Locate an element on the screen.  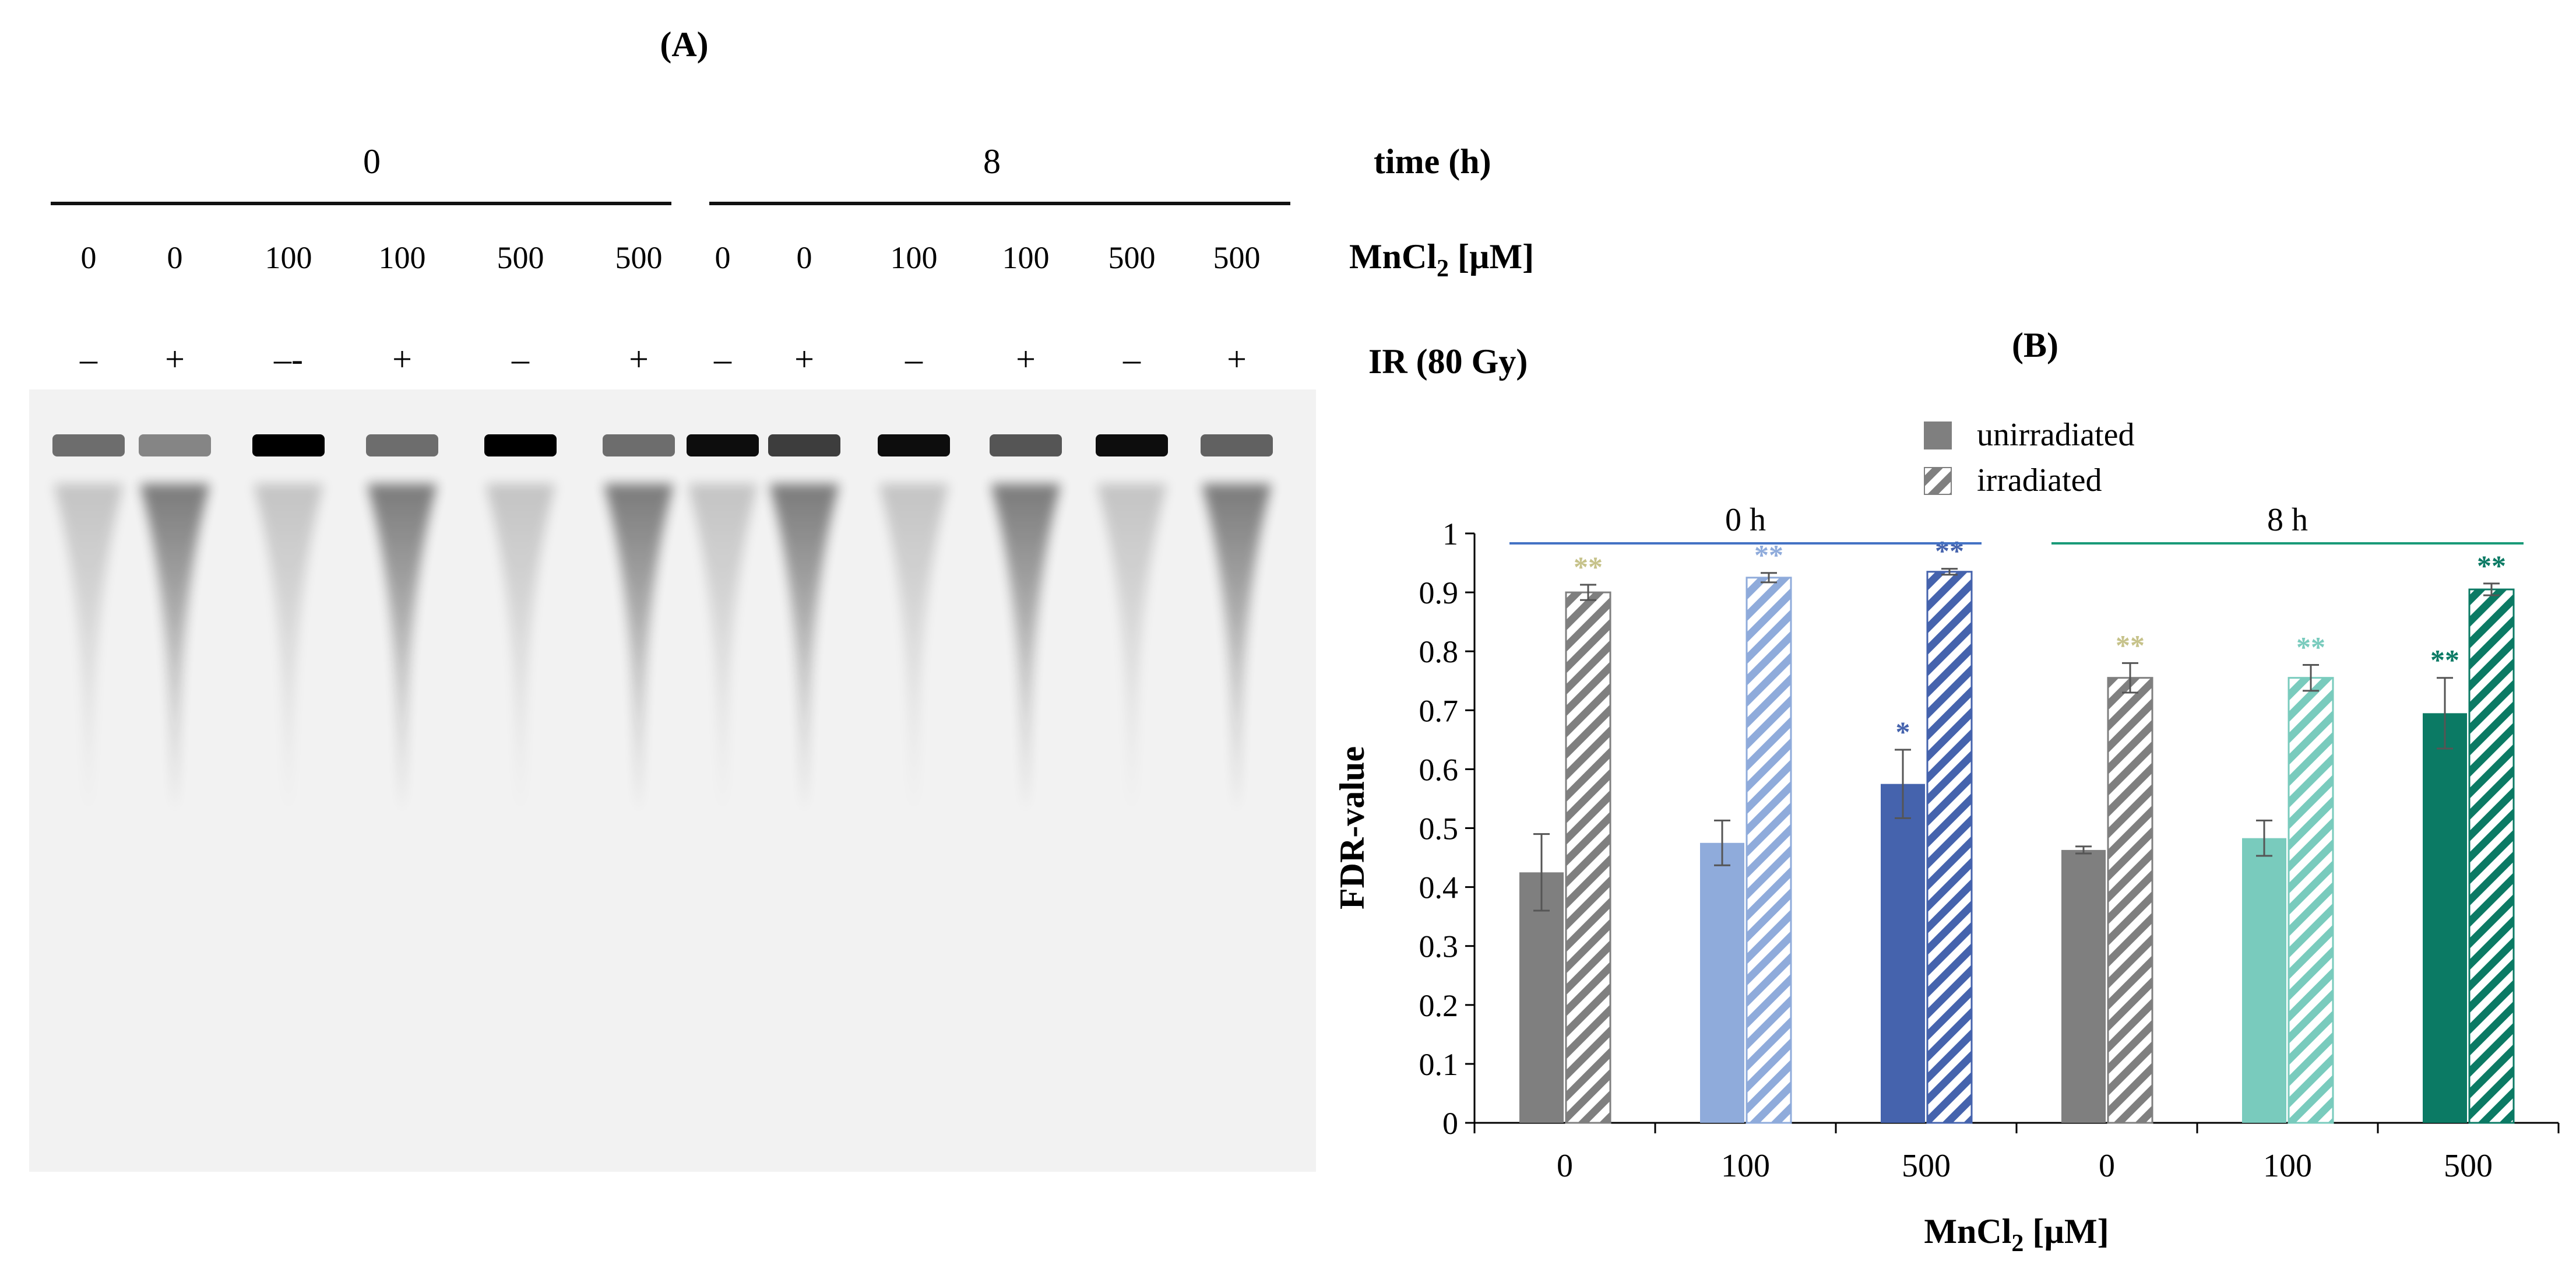
x-axis-label: MnCl2 [µM] is located at coordinates (2017, 1234).